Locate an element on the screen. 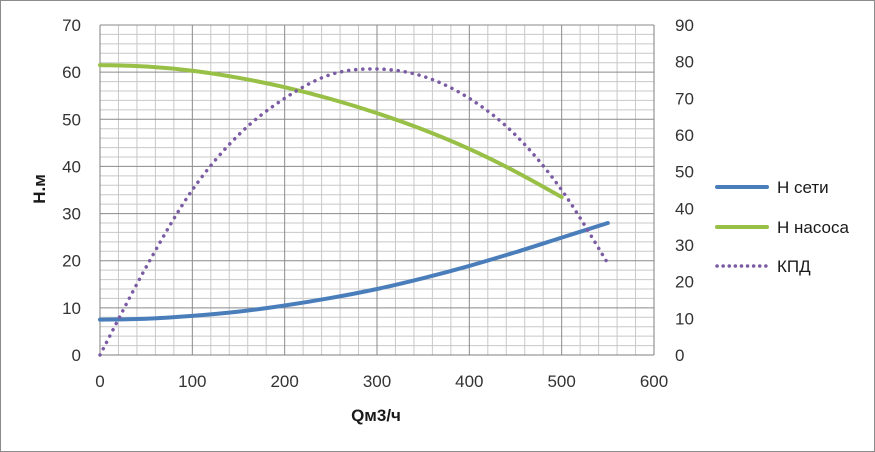  legend-label-n-seti: Н сети is located at coordinates (803, 187).